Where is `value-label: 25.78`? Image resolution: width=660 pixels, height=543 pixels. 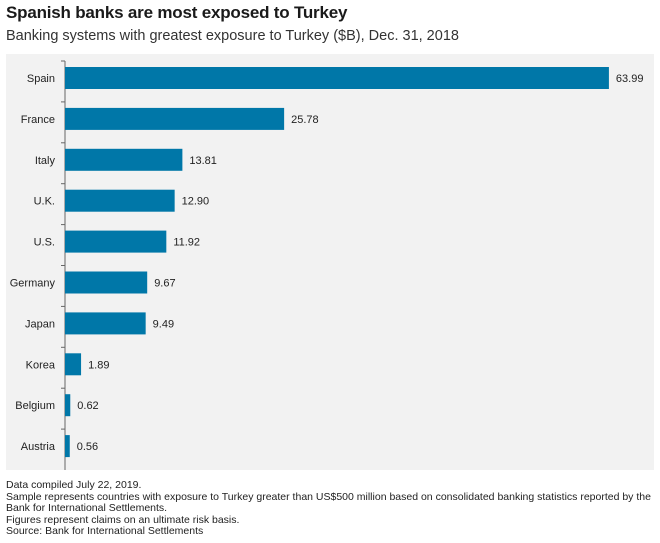
value-label: 25.78 is located at coordinates (305, 120).